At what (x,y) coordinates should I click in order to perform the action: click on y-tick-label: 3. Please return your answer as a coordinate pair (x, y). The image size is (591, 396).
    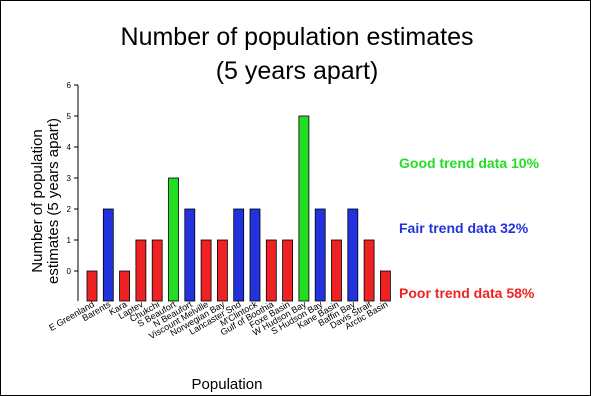
    Looking at the image, I should click on (69, 178).